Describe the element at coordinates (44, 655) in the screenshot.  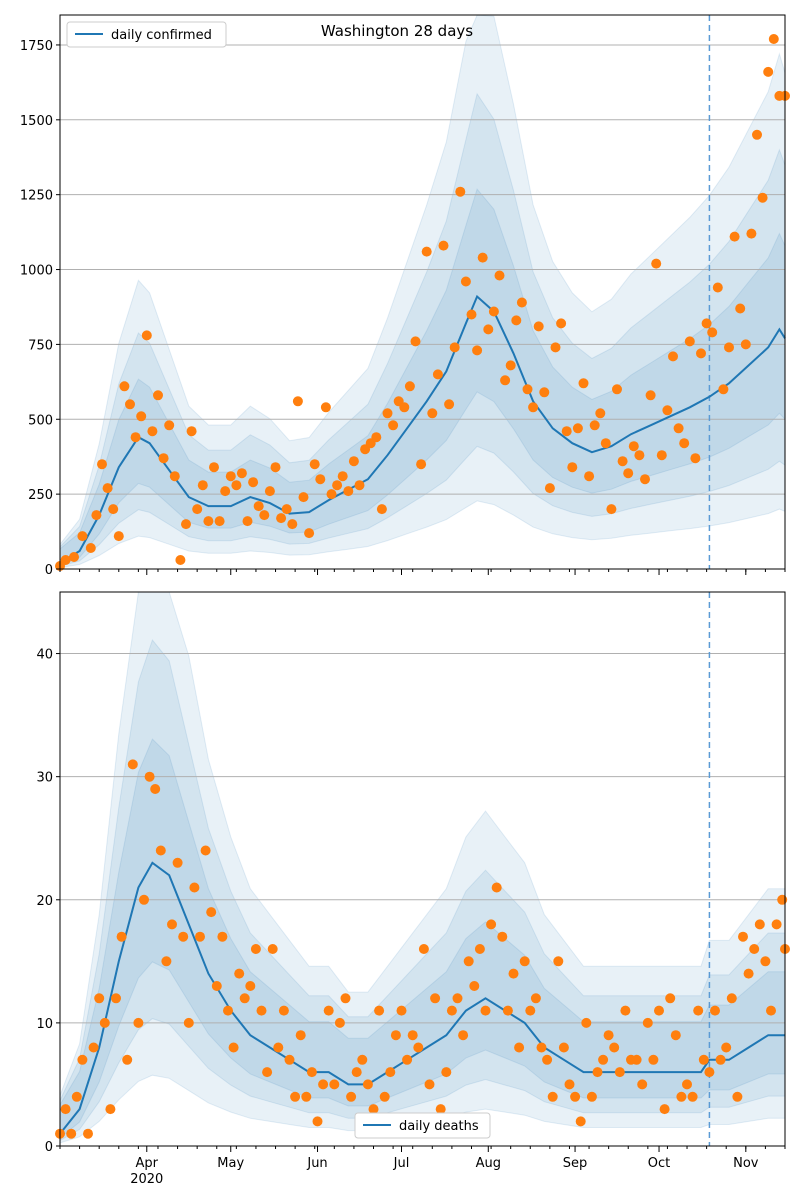
I see `y-tick-label: 40` at that location.